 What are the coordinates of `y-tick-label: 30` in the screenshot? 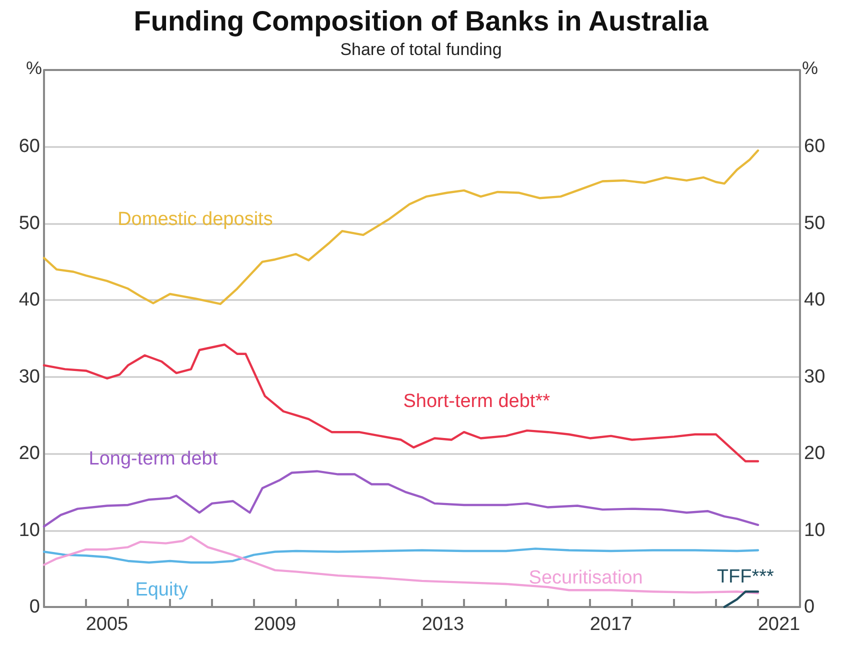 It's located at (29, 377).